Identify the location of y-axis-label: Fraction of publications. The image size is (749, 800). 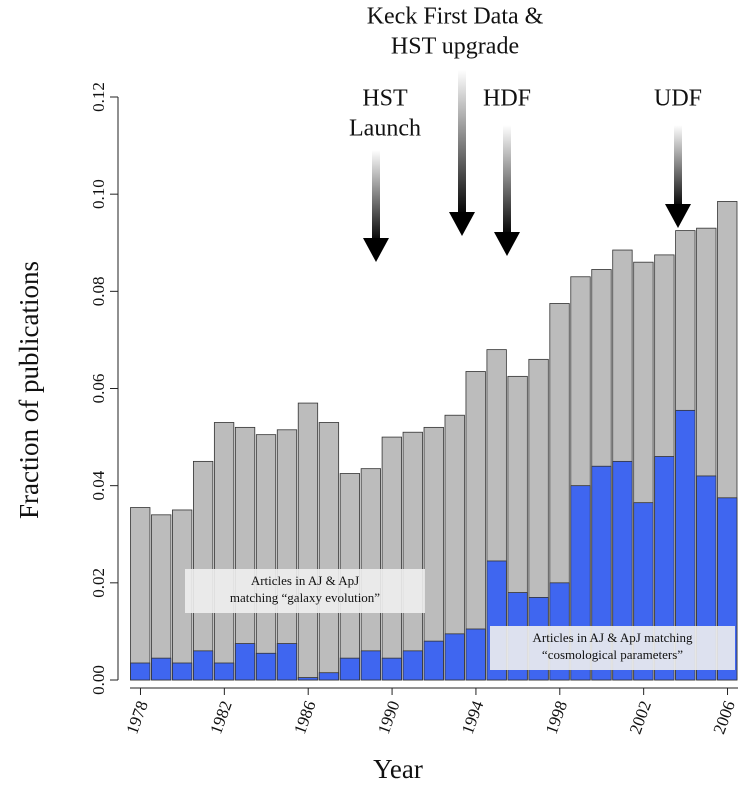
(29, 390).